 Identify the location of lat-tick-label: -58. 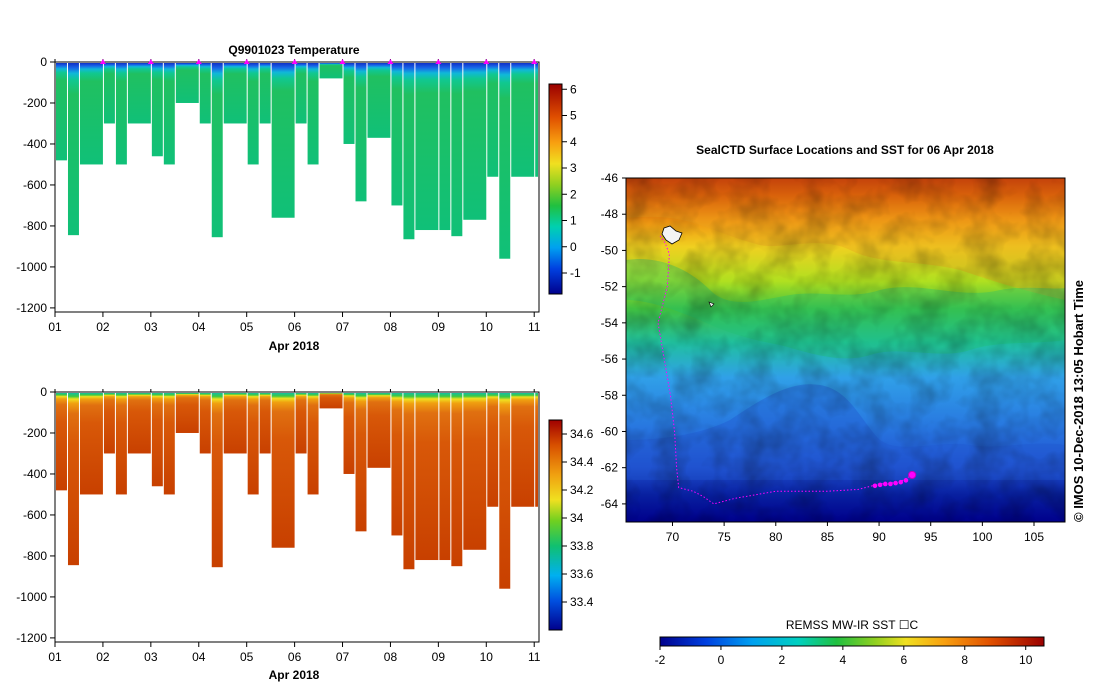
(610, 395).